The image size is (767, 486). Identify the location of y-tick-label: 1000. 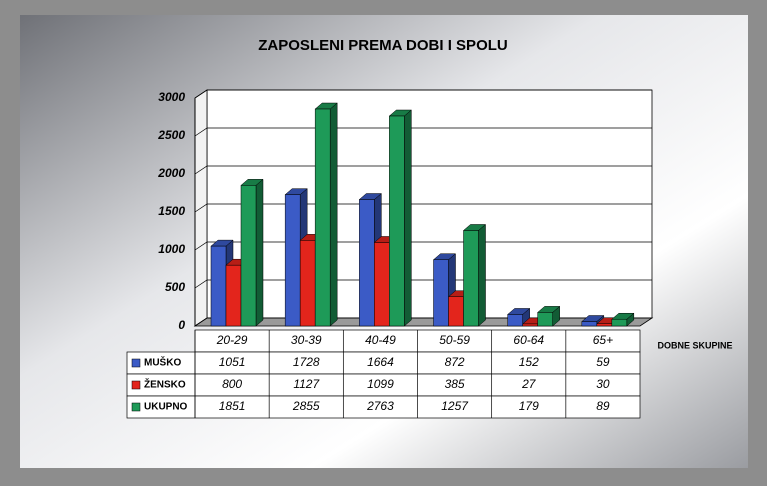
(171, 249).